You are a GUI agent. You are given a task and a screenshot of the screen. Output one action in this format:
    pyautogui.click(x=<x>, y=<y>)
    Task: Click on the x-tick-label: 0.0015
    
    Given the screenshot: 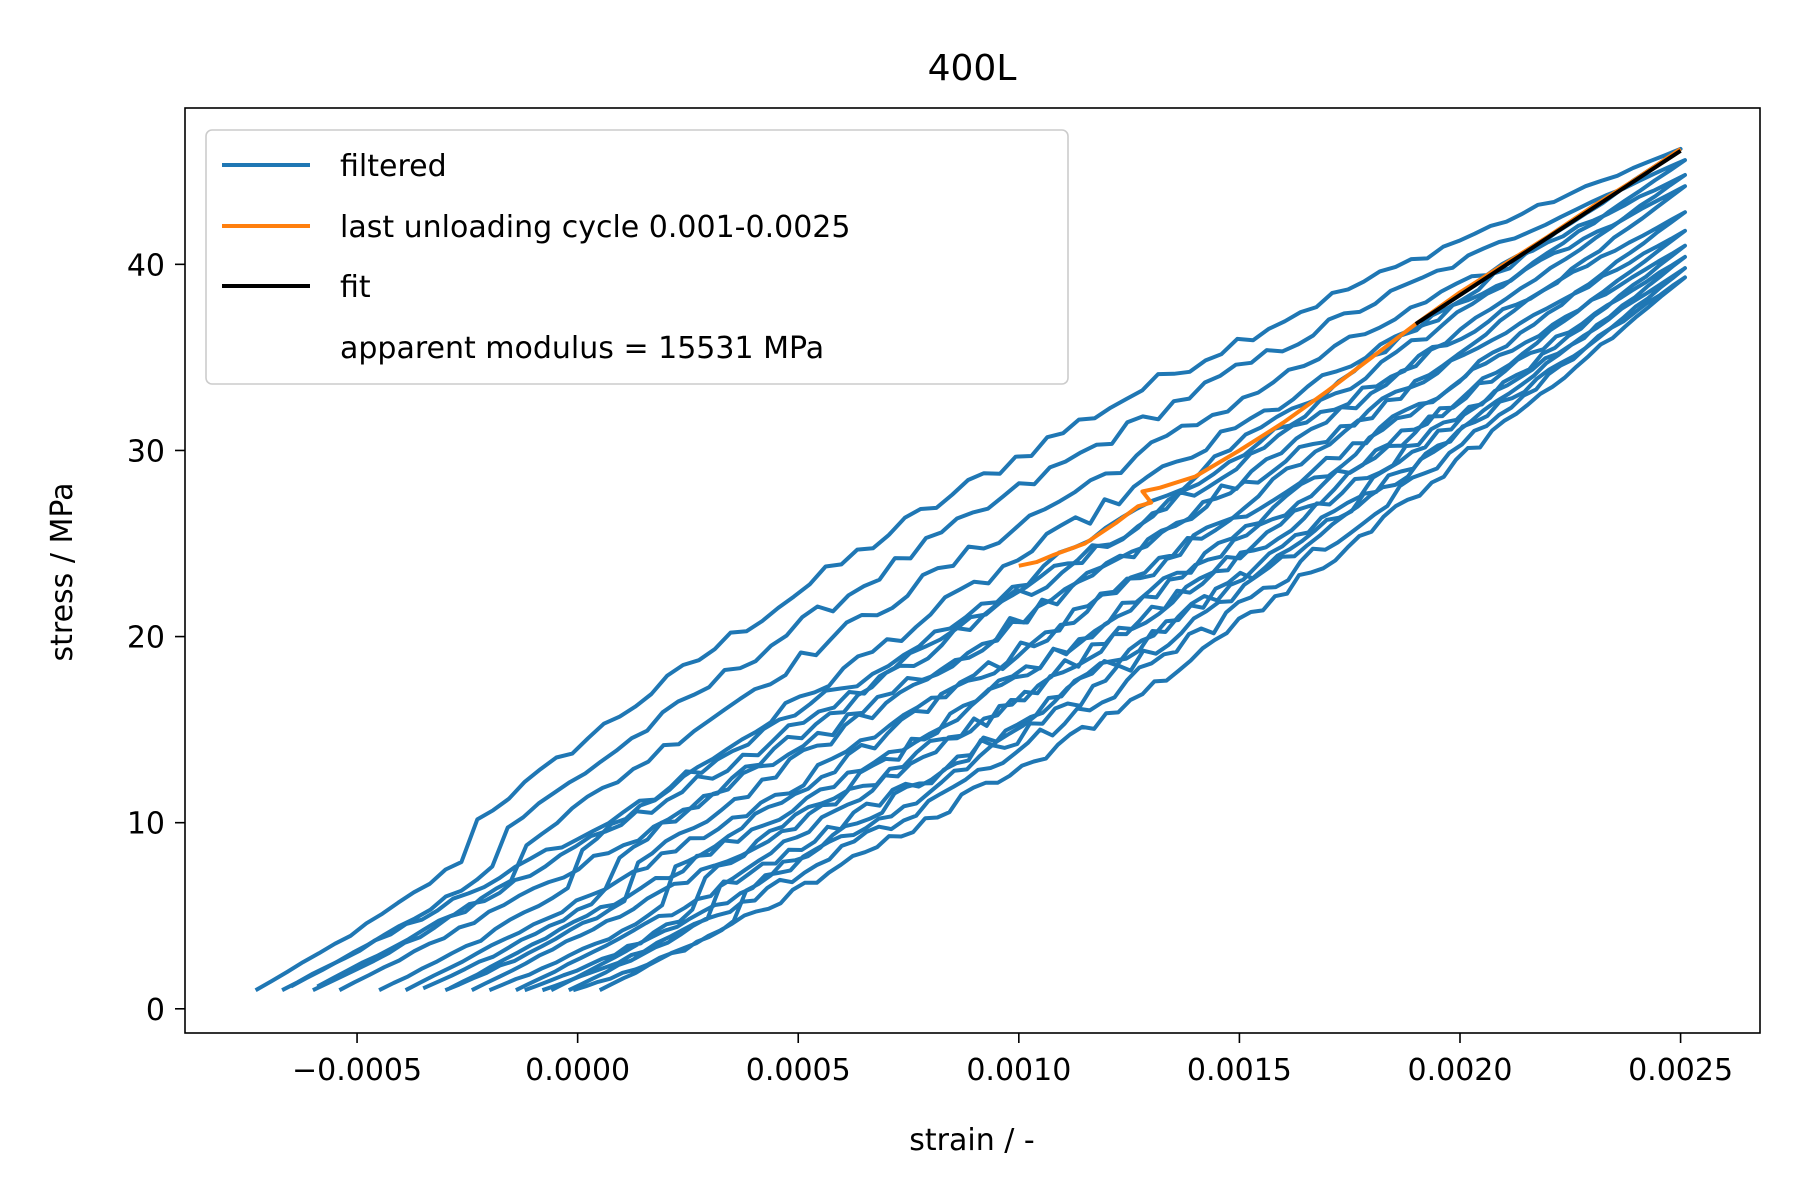 What is the action you would take?
    pyautogui.click(x=1239, y=1070)
    